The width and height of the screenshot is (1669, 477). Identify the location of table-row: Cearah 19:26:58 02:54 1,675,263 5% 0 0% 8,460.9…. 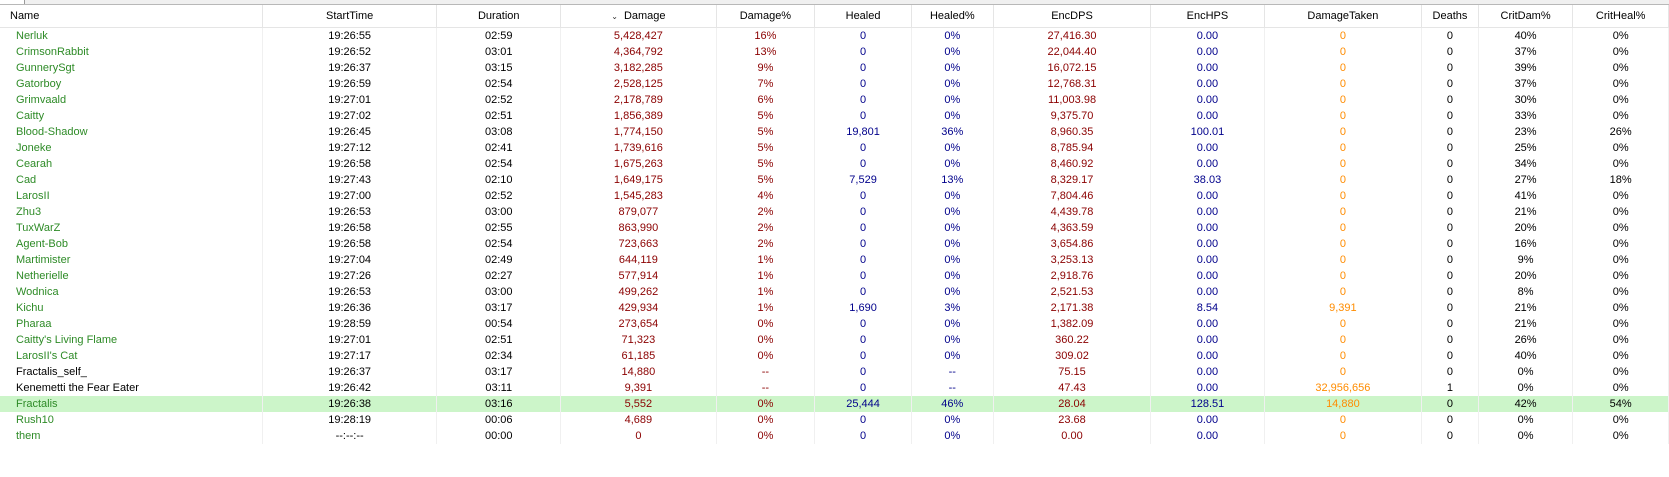
(834, 164).